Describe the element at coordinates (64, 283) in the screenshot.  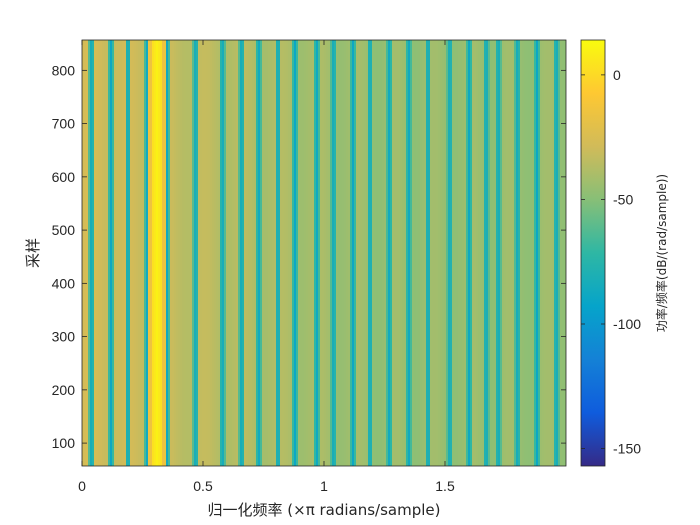
I see `y-tick-label: 400` at that location.